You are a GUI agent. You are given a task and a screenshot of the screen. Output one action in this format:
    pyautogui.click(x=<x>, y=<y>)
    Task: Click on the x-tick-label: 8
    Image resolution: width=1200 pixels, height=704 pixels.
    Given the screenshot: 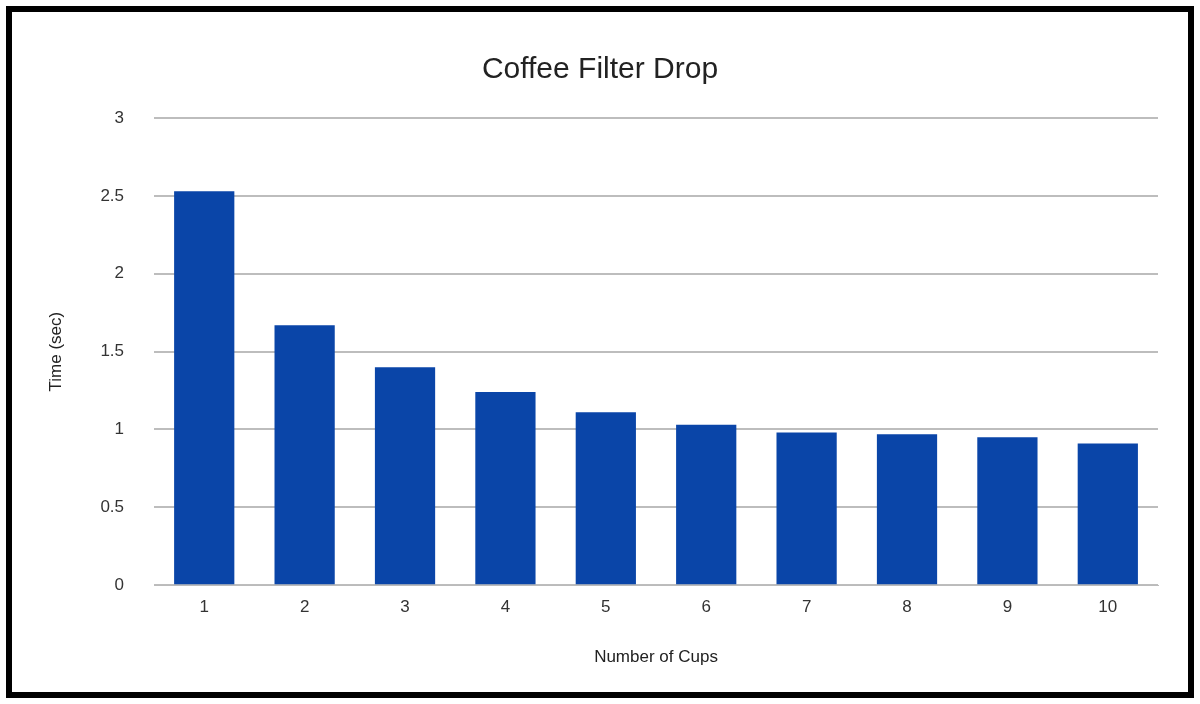 What is the action you would take?
    pyautogui.click(x=907, y=607)
    